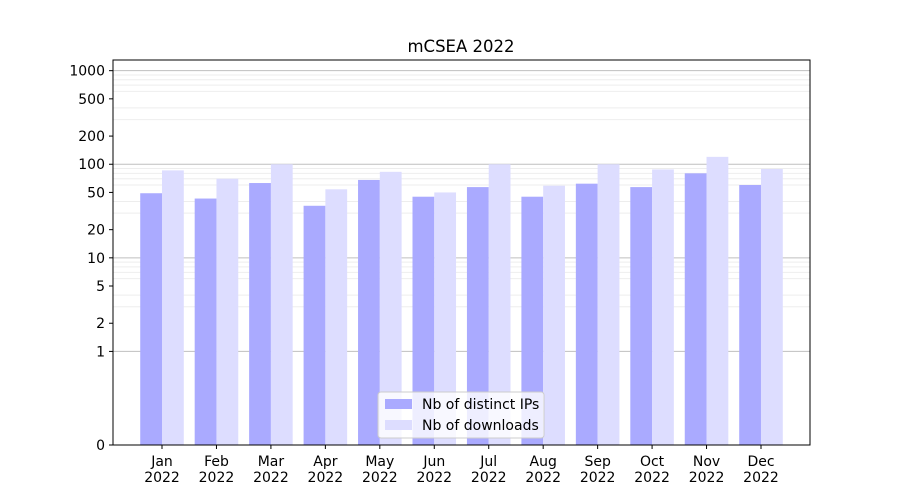 This screenshot has height=500, width=900. I want to click on legend-label: Nb of distinct IPs, so click(480, 405).